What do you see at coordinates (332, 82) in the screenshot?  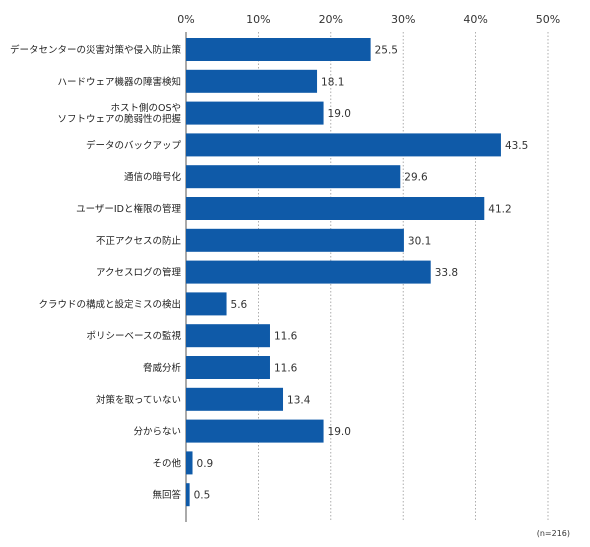 I see `value-label: 18.1` at bounding box center [332, 82].